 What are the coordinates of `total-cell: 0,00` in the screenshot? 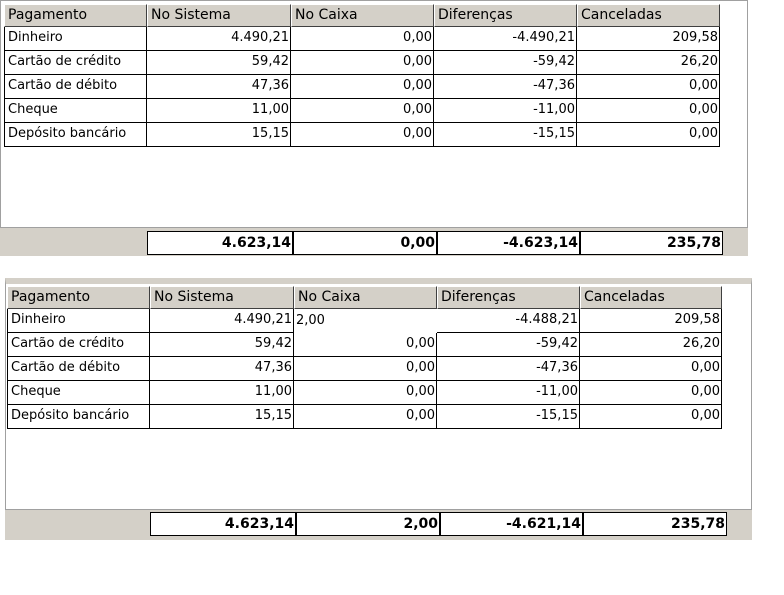 It's located at (365, 243).